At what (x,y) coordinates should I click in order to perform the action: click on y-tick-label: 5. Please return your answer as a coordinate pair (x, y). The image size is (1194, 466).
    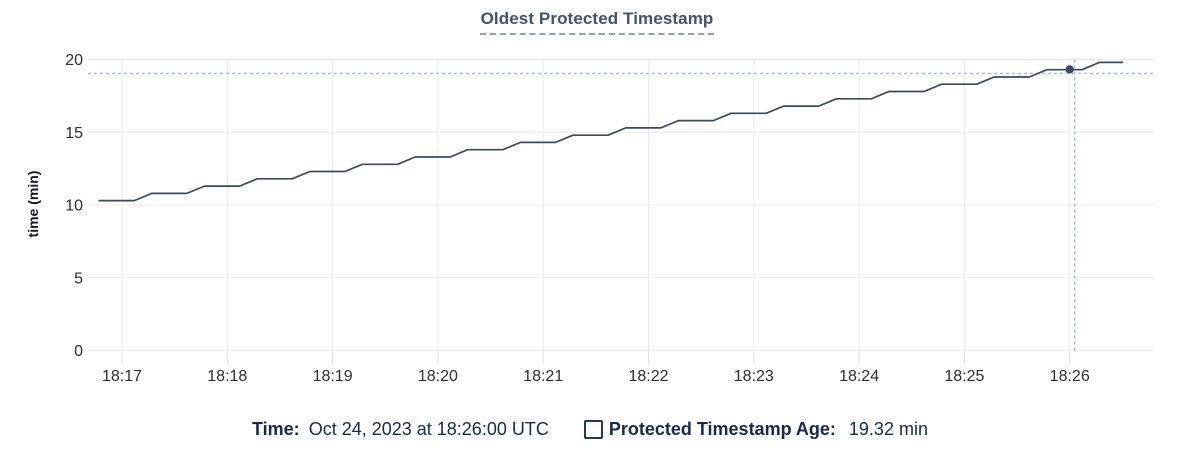
    Looking at the image, I should click on (78, 278).